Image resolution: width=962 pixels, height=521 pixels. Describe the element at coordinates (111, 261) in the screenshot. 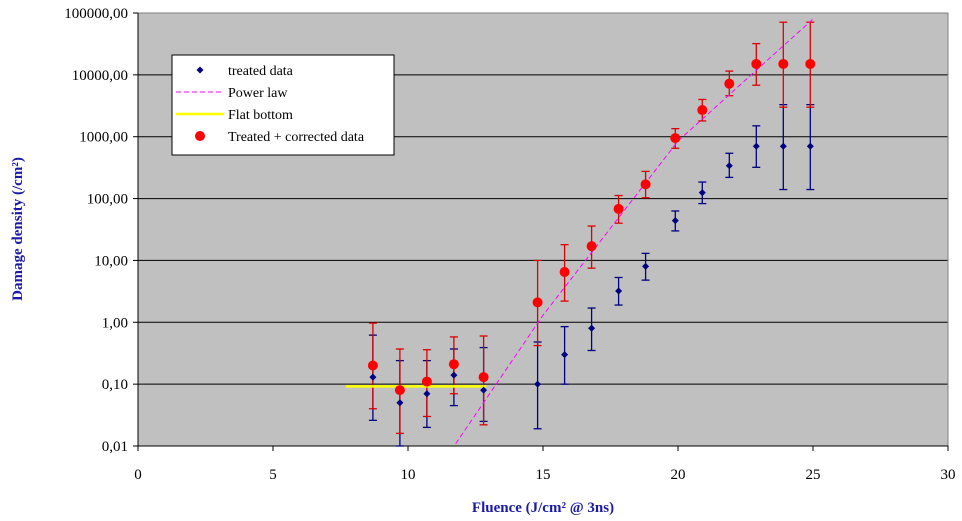

I see `y-tick-label: 10,00` at that location.